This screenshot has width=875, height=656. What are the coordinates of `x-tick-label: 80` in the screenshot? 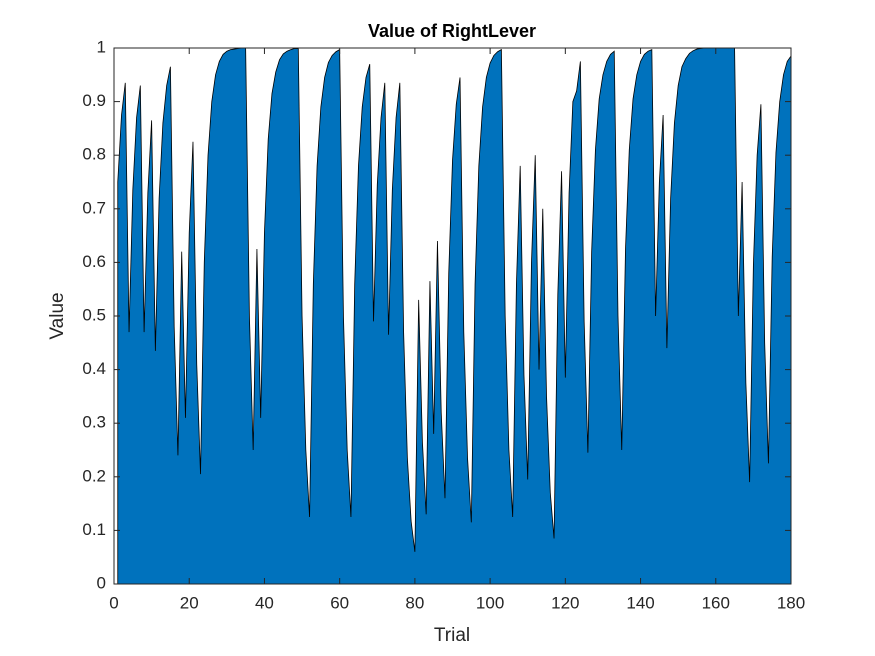 It's located at (414, 602).